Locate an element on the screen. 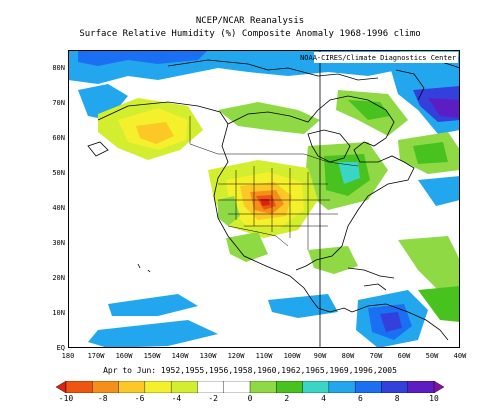 The width and height of the screenshot is (500, 412). lon-label: 170W is located at coordinates (96, 356).